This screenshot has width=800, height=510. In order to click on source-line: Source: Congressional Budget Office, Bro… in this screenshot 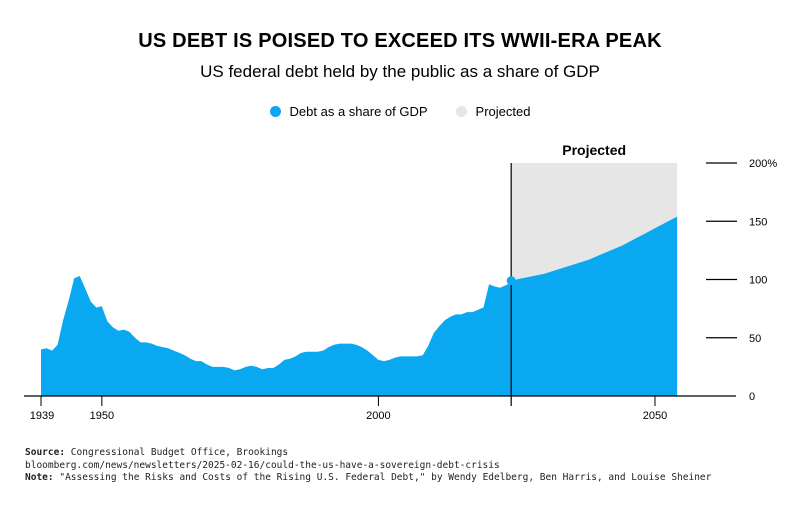, I will do `click(368, 453)`.